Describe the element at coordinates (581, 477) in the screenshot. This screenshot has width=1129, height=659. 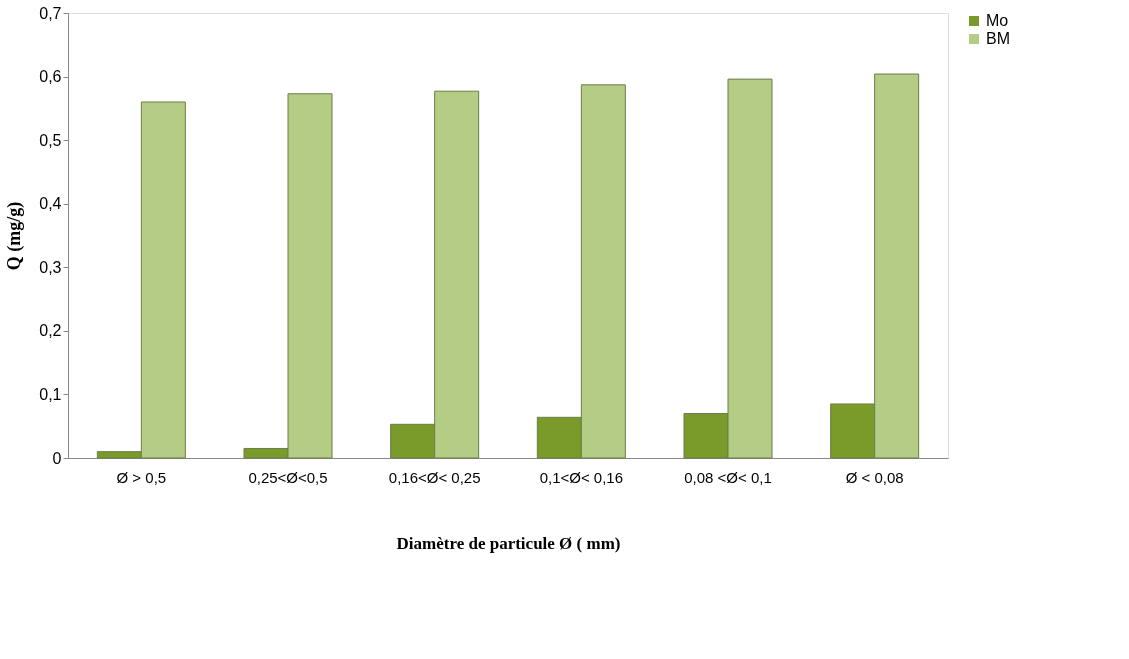
I see `x-tick-label: 0,1<Ø< 0,16` at that location.